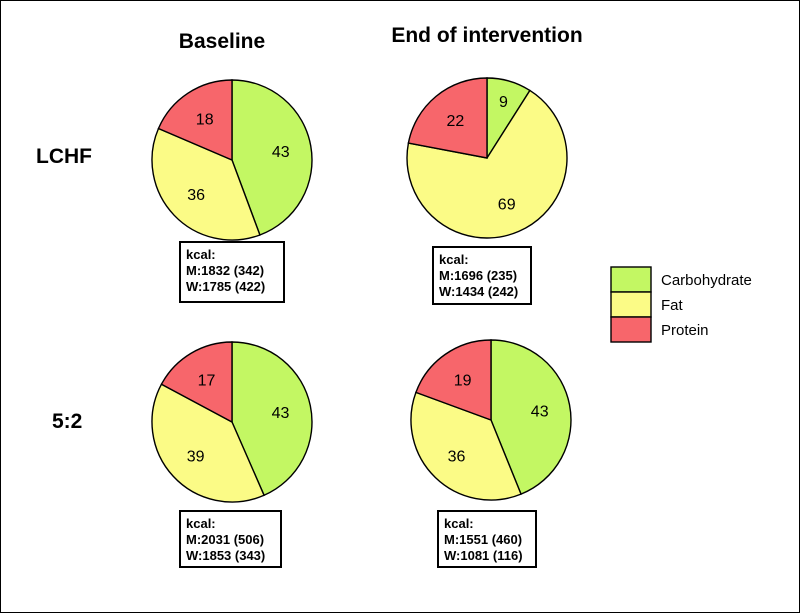 This screenshot has width=800, height=613. Describe the element at coordinates (503, 102) in the screenshot. I see `slice-label-carbohydrate: 9` at that location.